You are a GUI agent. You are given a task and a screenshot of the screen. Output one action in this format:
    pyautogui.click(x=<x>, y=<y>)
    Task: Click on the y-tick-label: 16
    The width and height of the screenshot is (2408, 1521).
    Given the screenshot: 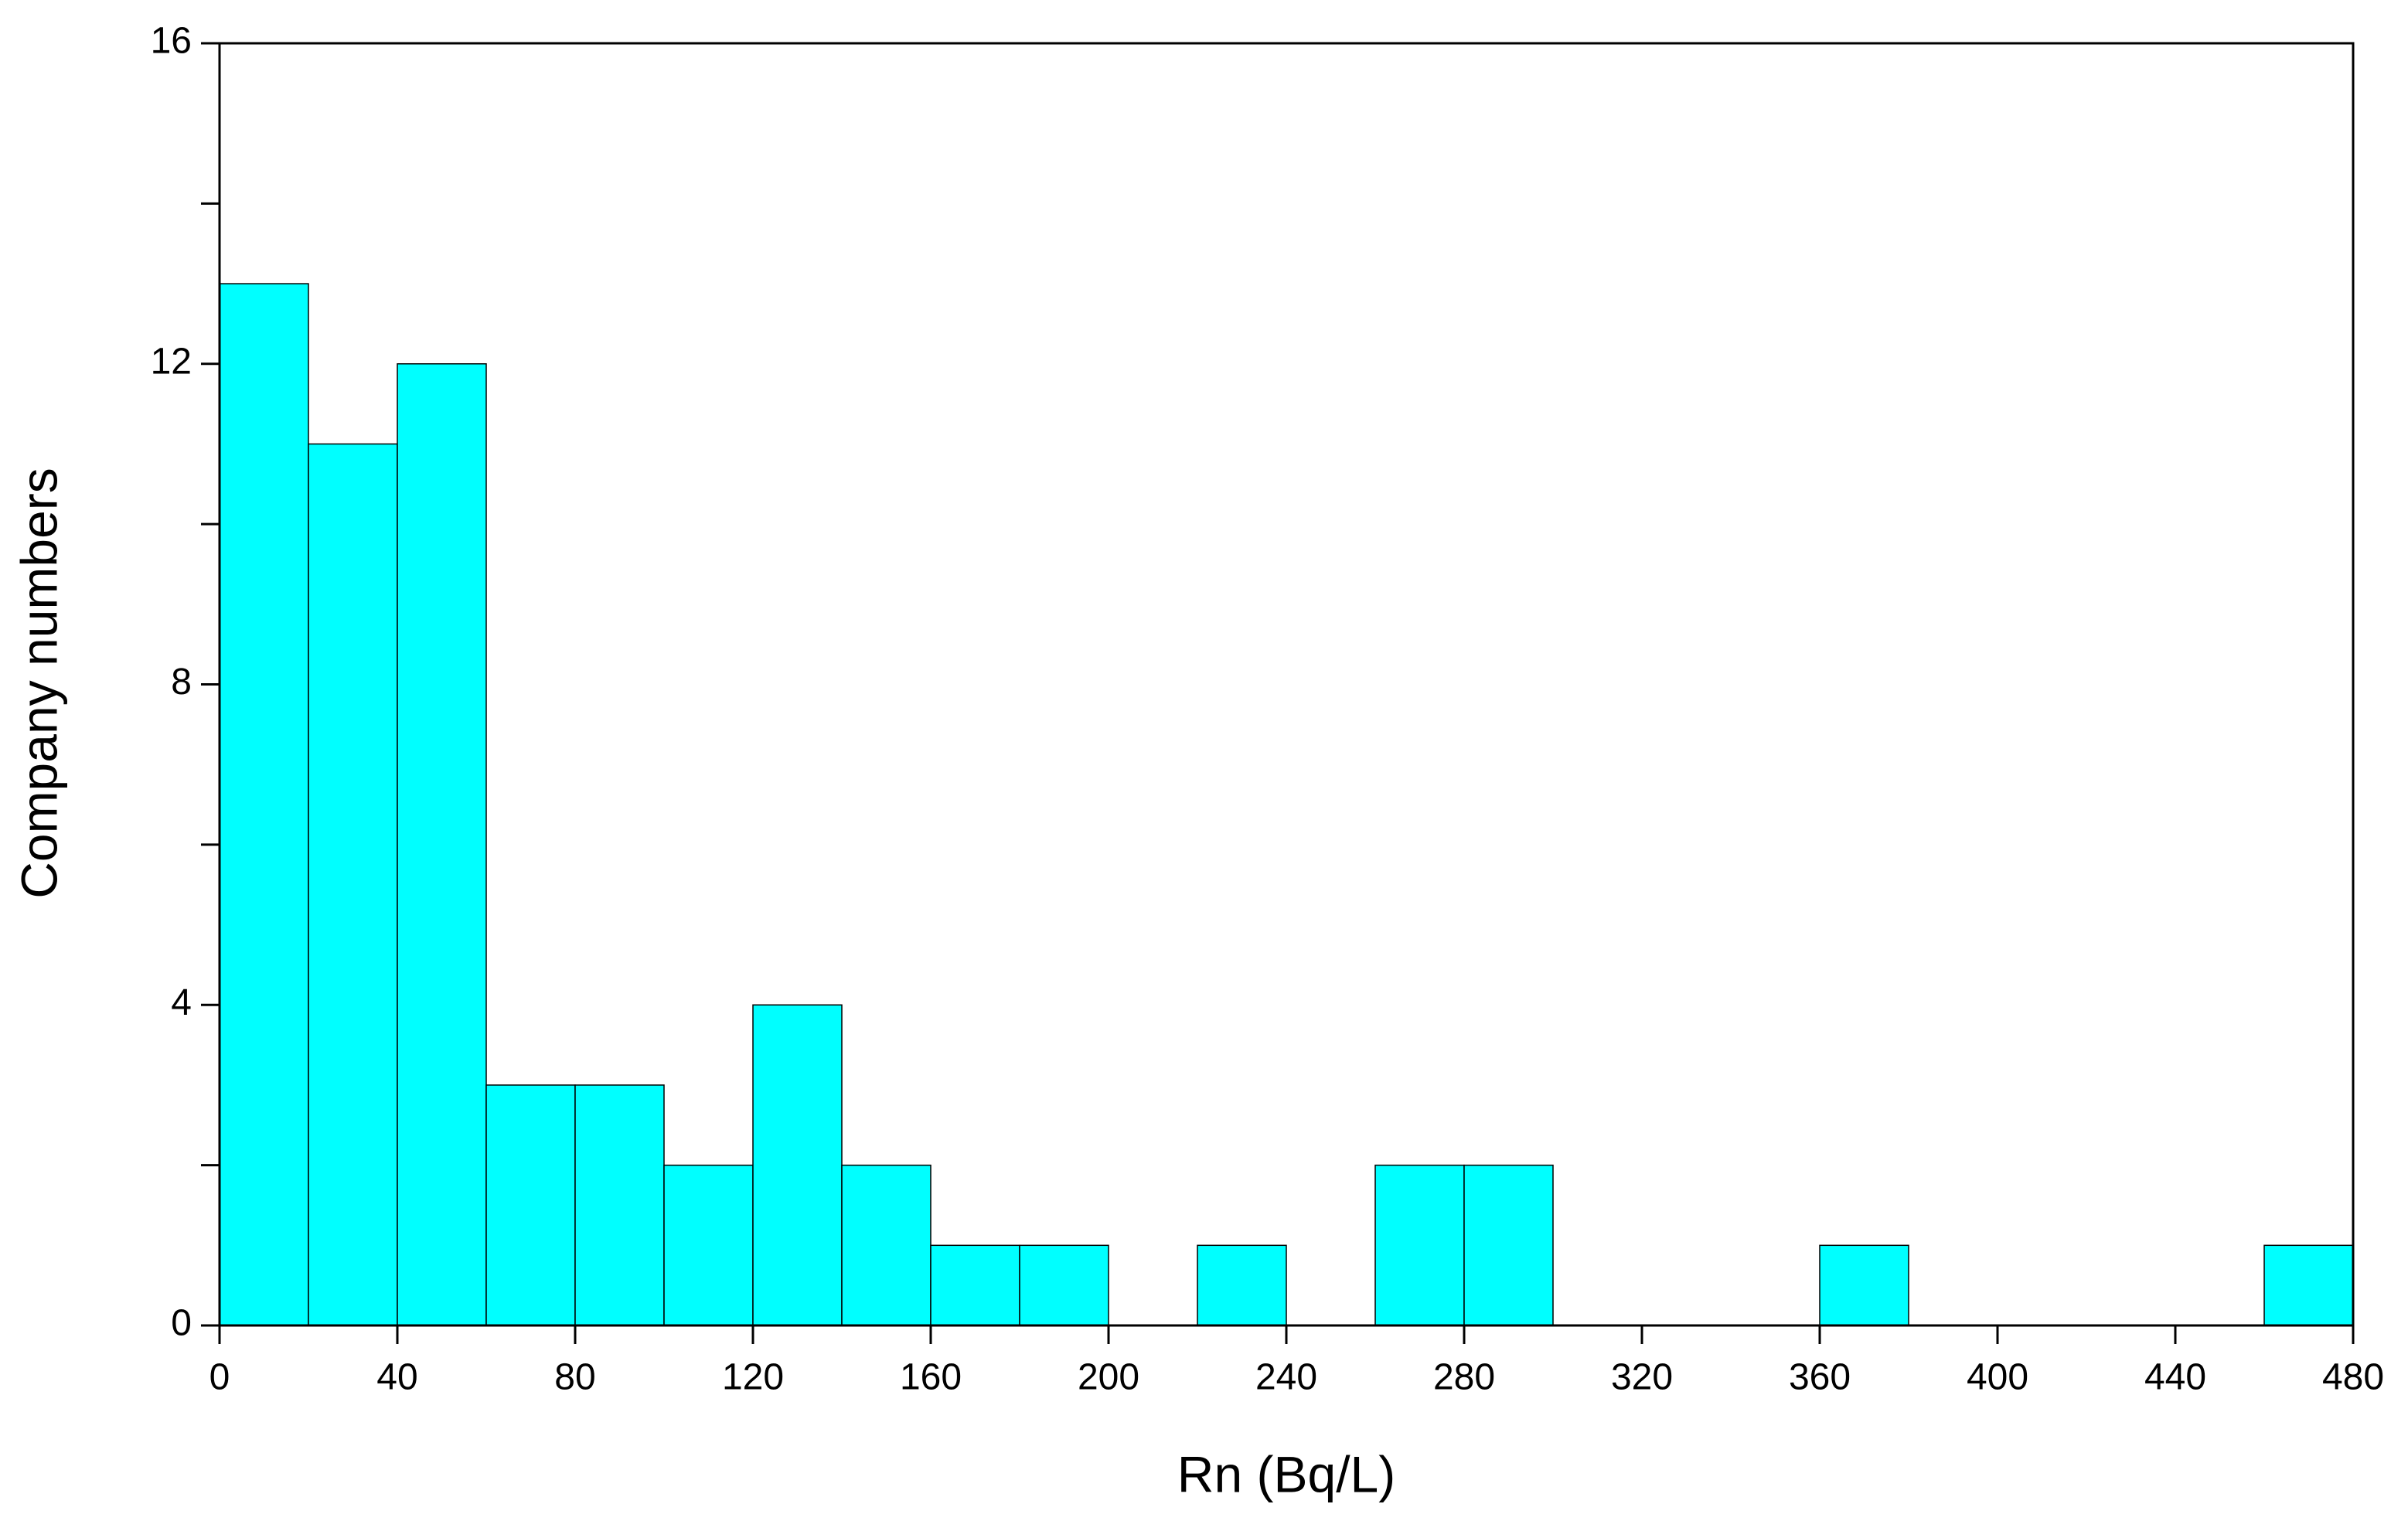 What is the action you would take?
    pyautogui.click(x=172, y=41)
    